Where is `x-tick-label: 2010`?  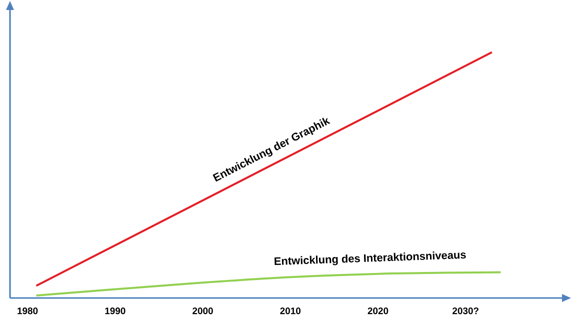 x-tick-label: 2010 is located at coordinates (290, 310).